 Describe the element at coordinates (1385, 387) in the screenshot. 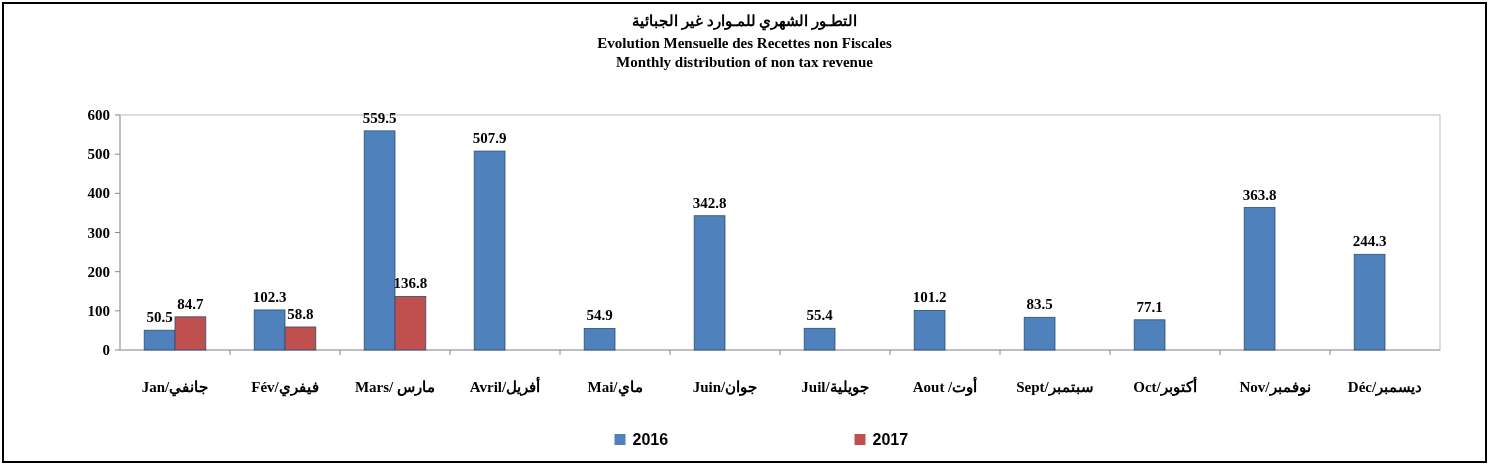

I see `x-tick-label: Déc/ديسمبر` at that location.